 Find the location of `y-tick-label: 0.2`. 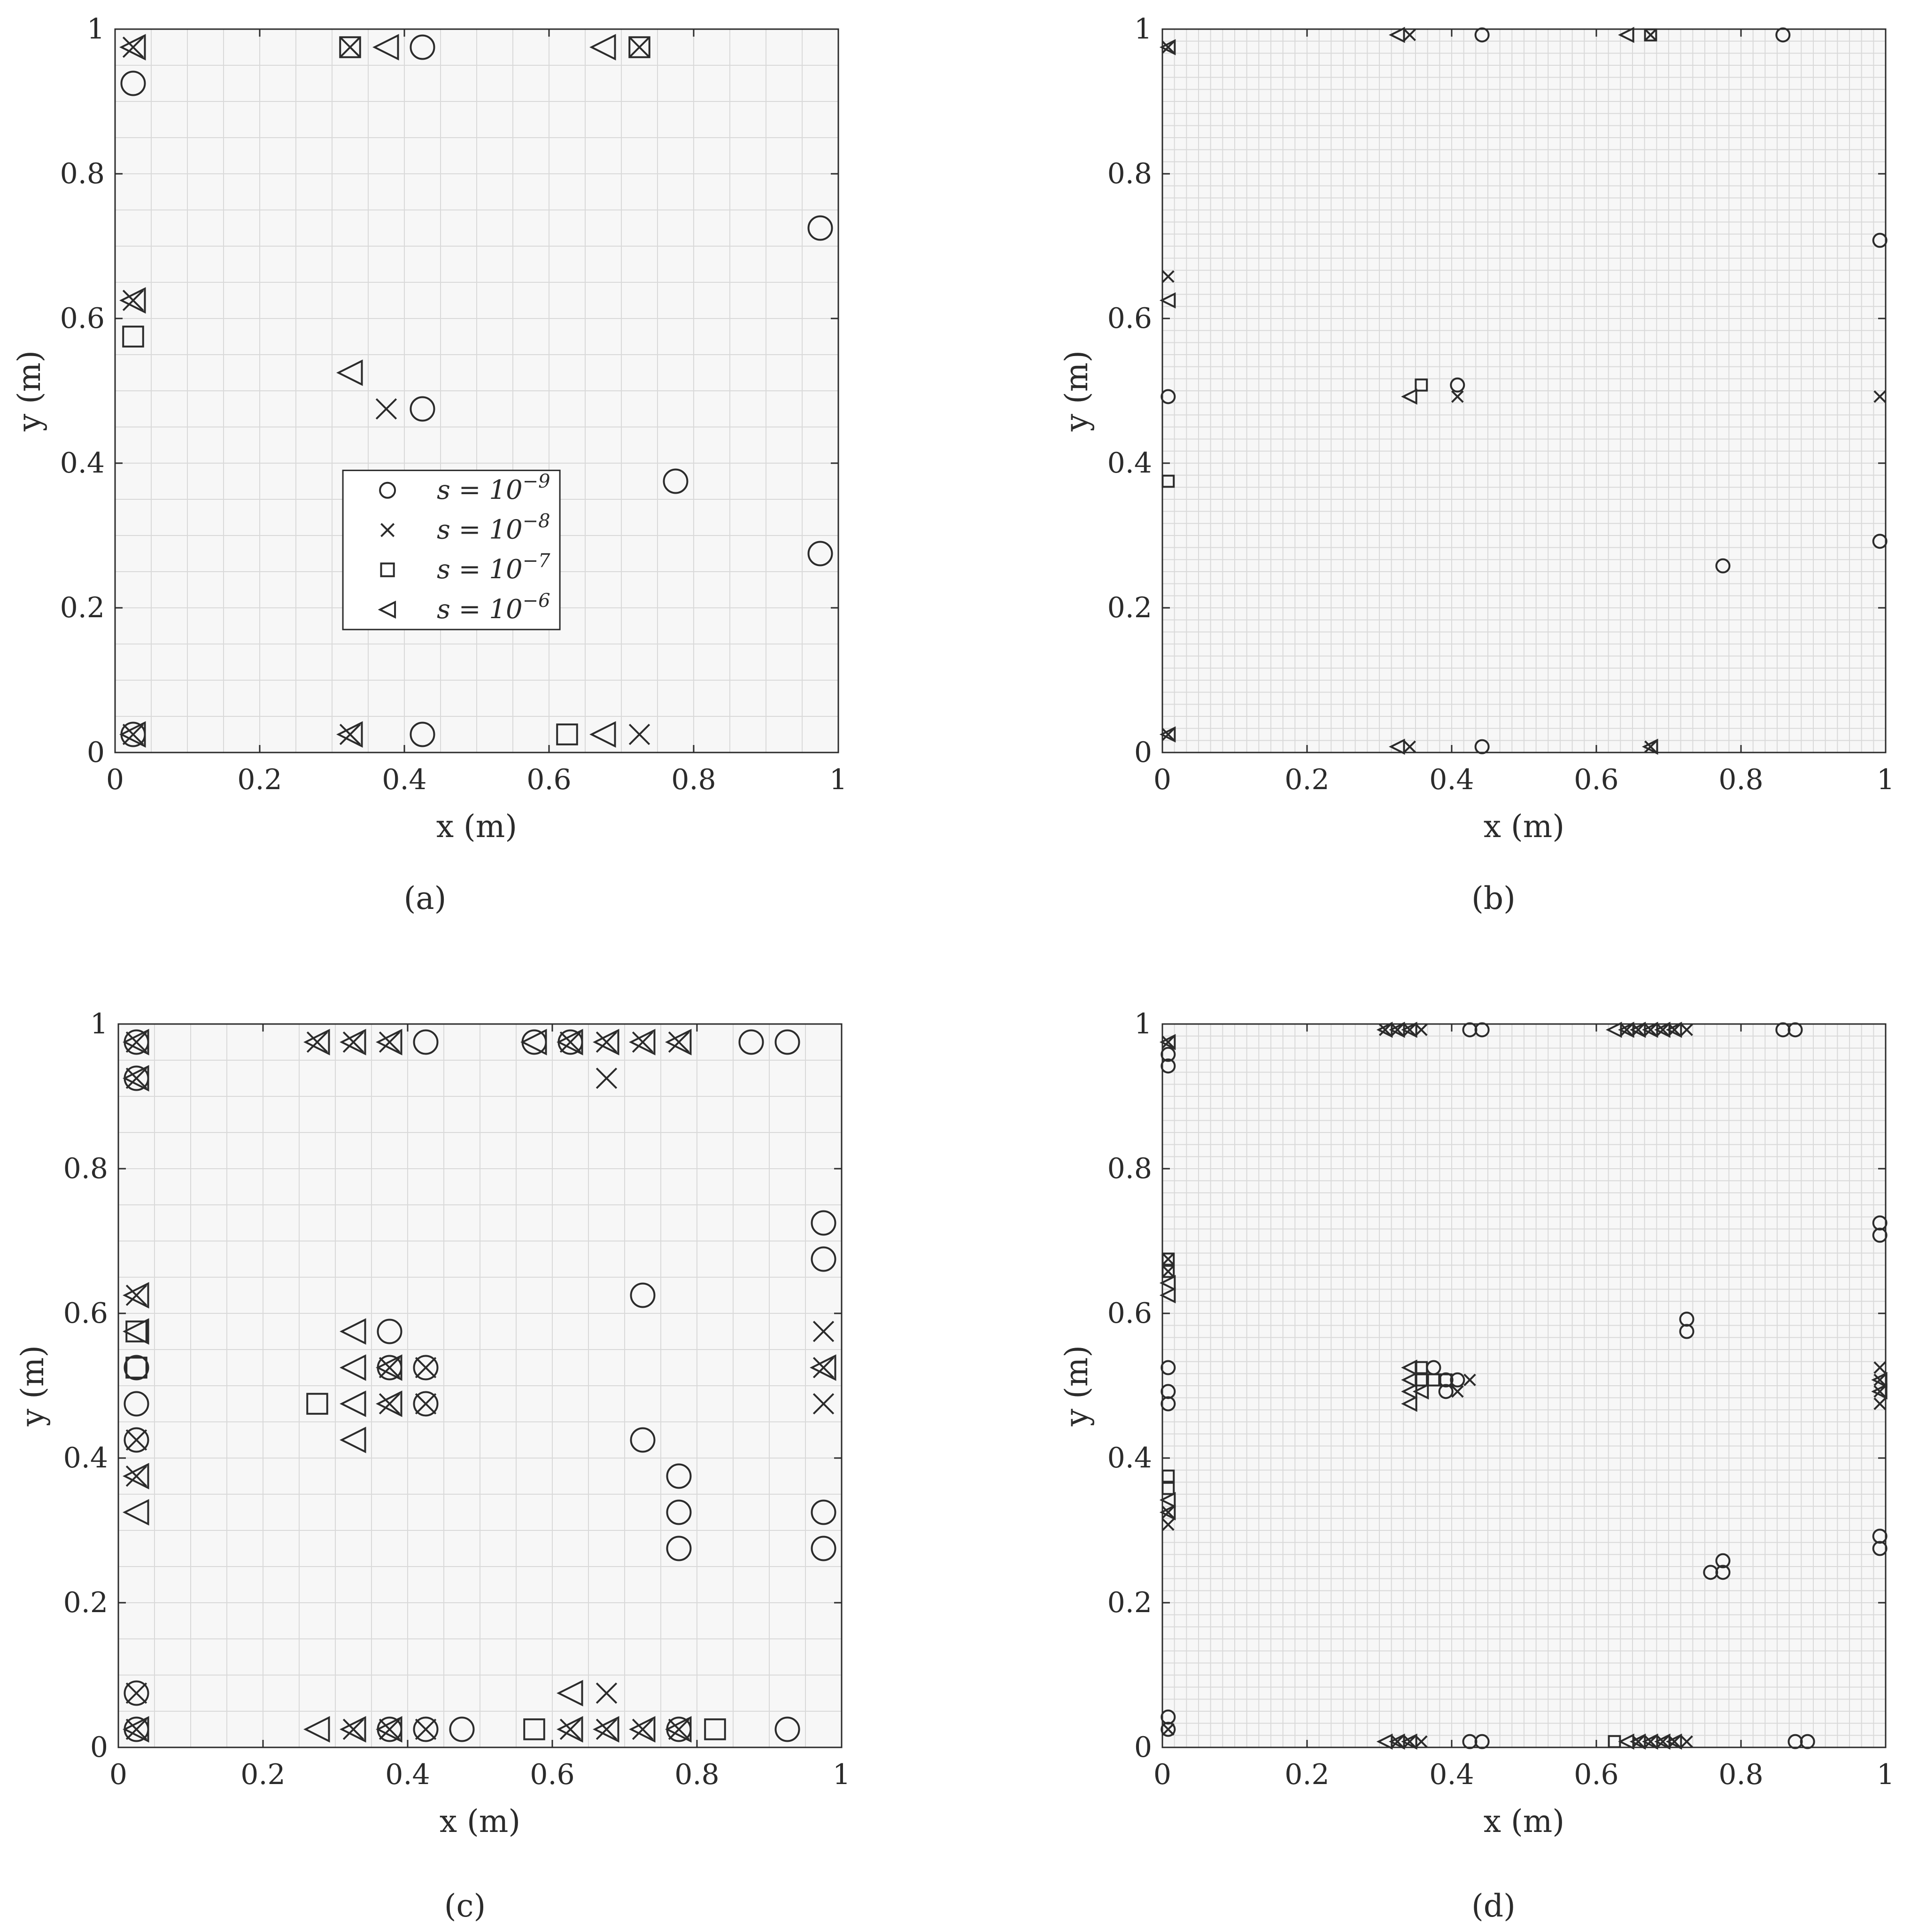

y-tick-label: 0.2 is located at coordinates (85, 1602).